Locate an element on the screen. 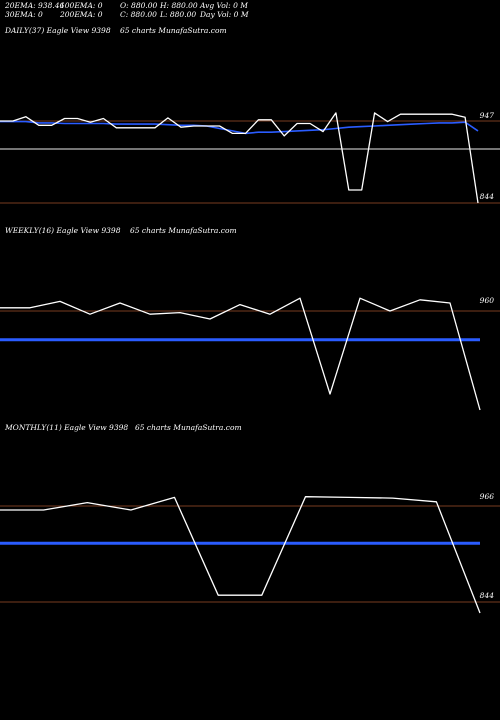 Image resolution: width=500 pixels, height=720 pixels. header-low: L: 880.00 is located at coordinates (178, 14).